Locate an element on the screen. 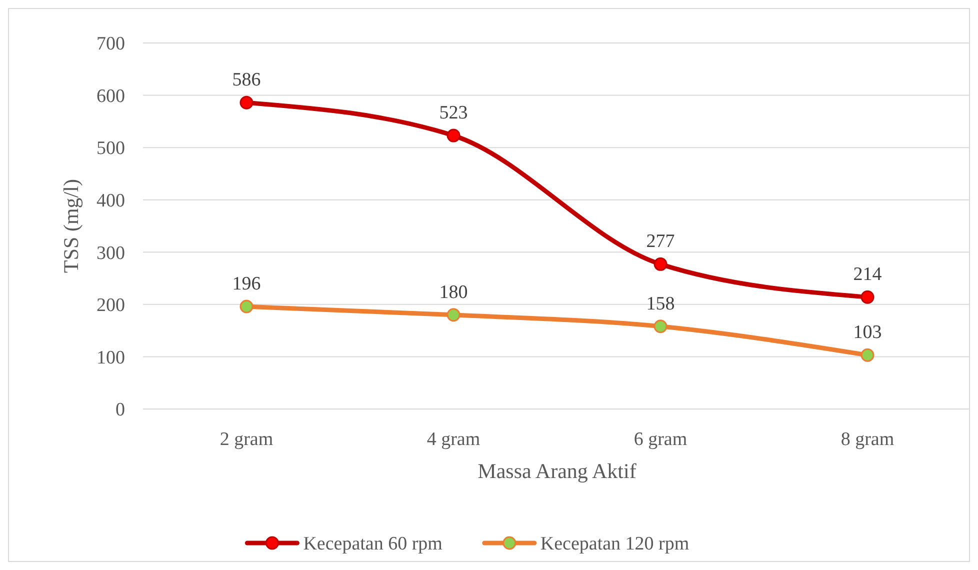 This screenshot has height=570, width=978. y-tick-label: 100 is located at coordinates (110, 357).